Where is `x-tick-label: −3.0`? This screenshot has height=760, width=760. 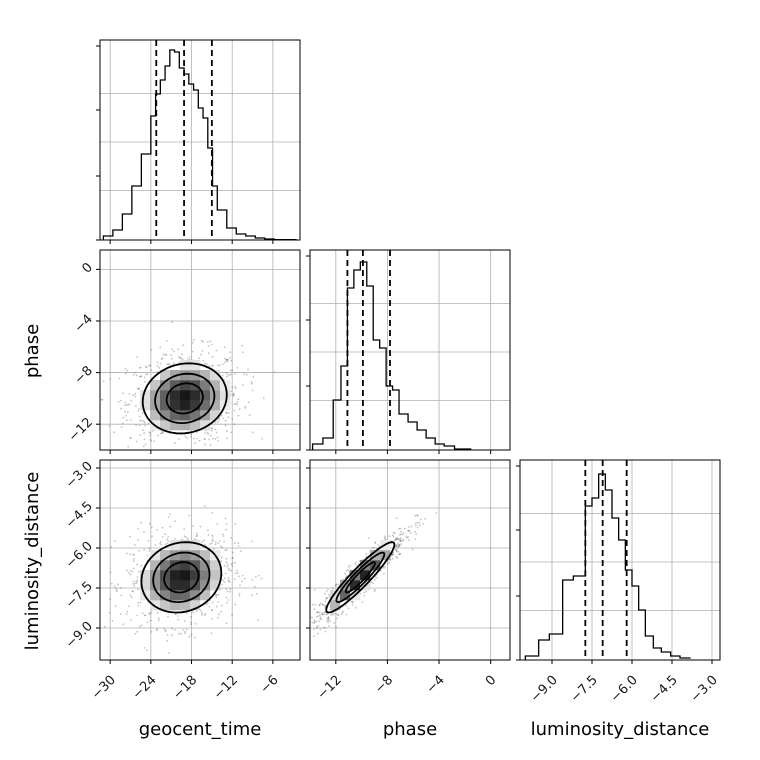 x-tick-label: −3.0 is located at coordinates (704, 689).